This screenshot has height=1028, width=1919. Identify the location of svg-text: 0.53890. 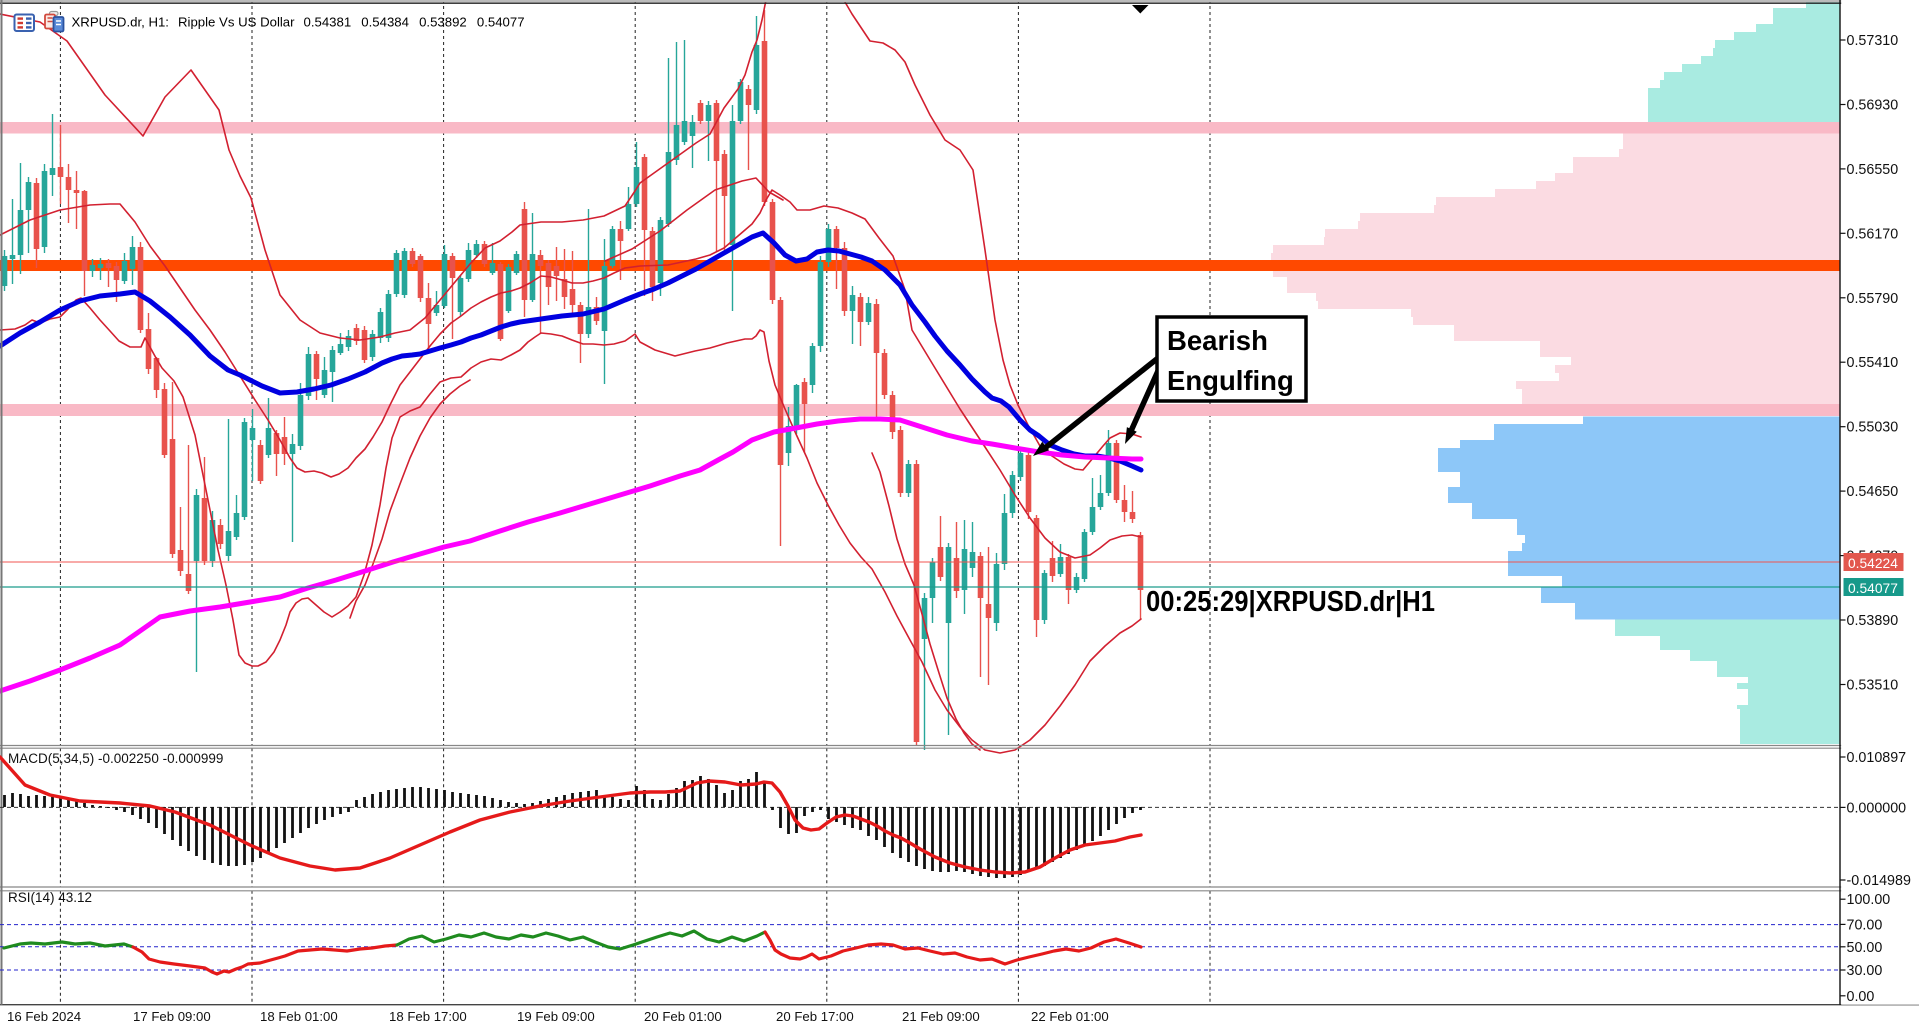
(1873, 621).